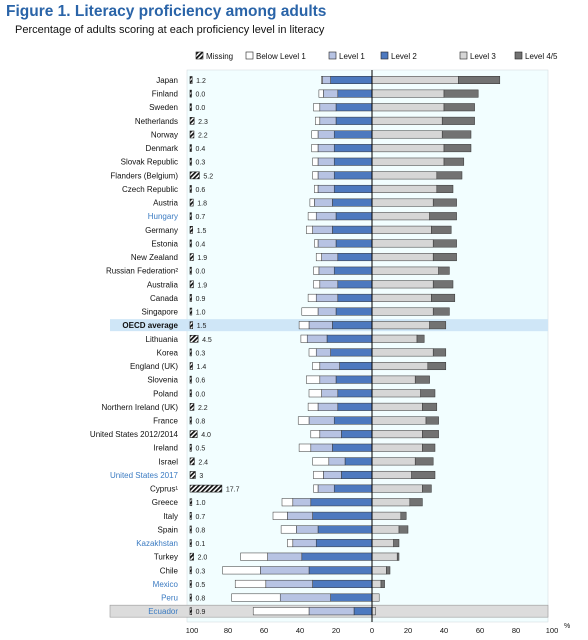  I want to click on legend-swatch, so click(332, 55).